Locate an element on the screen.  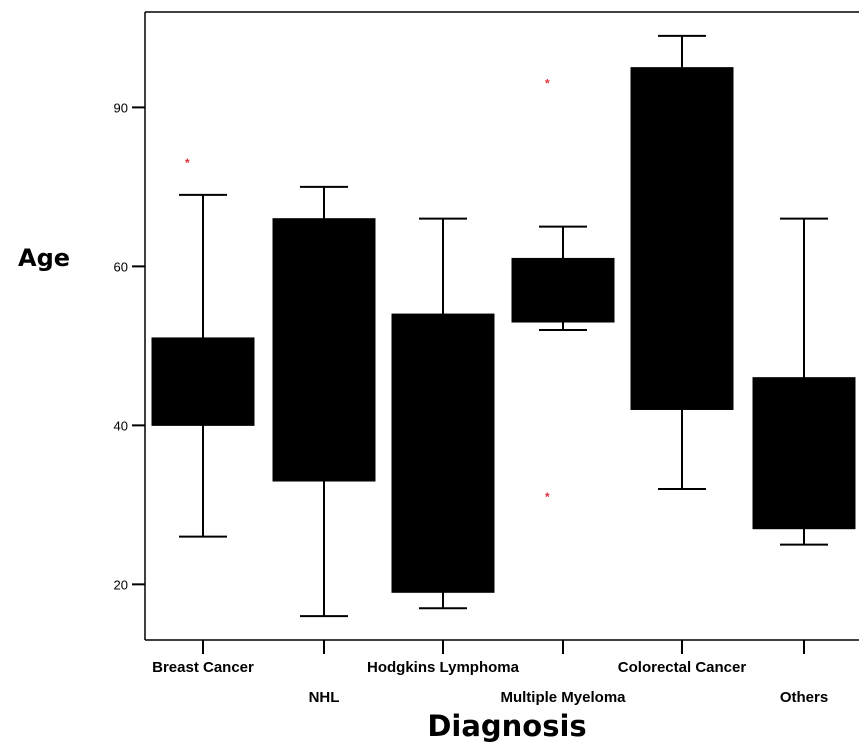
y-tick-label: 40 is located at coordinates (121, 425).